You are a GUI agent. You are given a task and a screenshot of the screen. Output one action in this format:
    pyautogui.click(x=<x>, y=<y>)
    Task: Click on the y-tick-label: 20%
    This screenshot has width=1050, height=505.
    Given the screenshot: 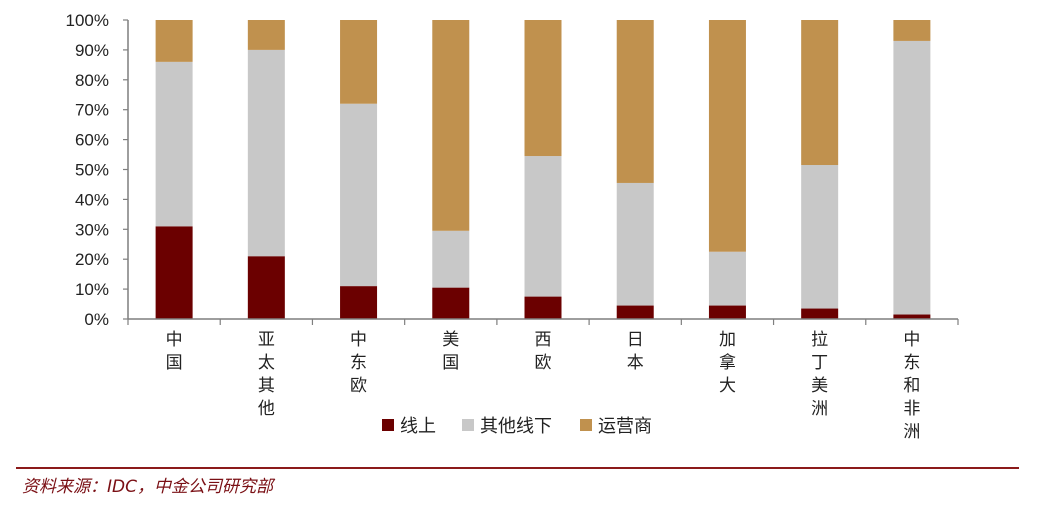 What is the action you would take?
    pyautogui.click(x=92, y=259)
    